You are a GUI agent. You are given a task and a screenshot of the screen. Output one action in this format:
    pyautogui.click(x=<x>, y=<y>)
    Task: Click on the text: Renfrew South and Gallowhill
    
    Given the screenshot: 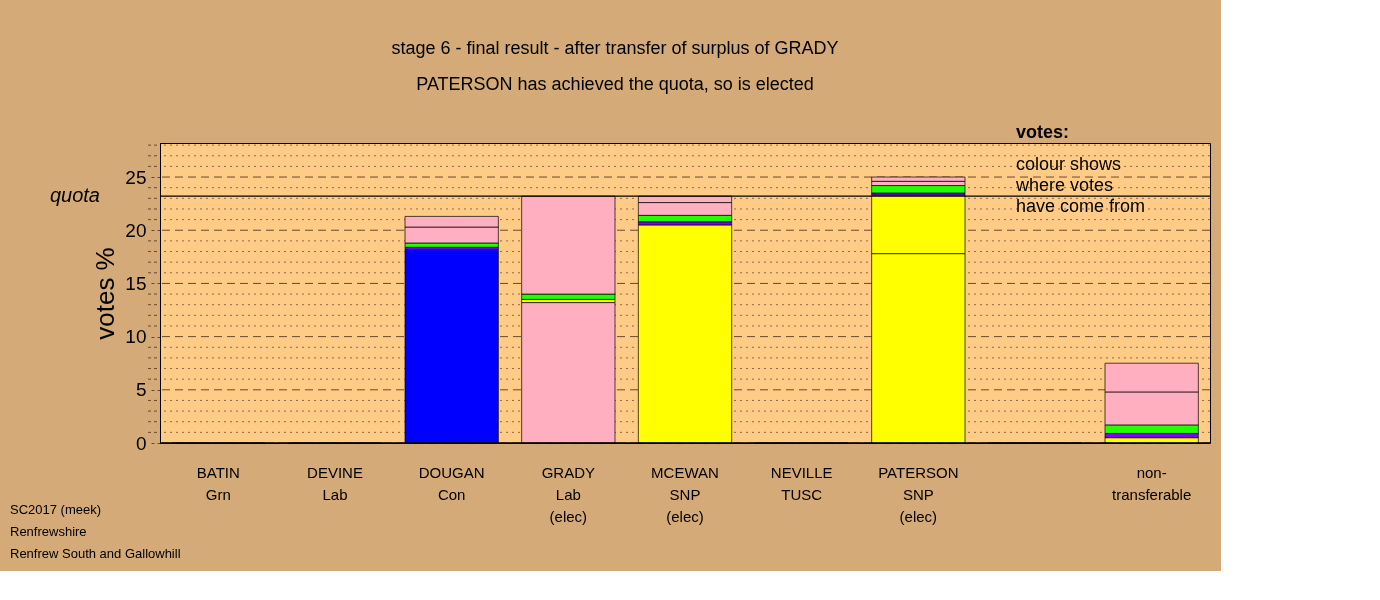 What is the action you would take?
    pyautogui.click(x=95, y=553)
    